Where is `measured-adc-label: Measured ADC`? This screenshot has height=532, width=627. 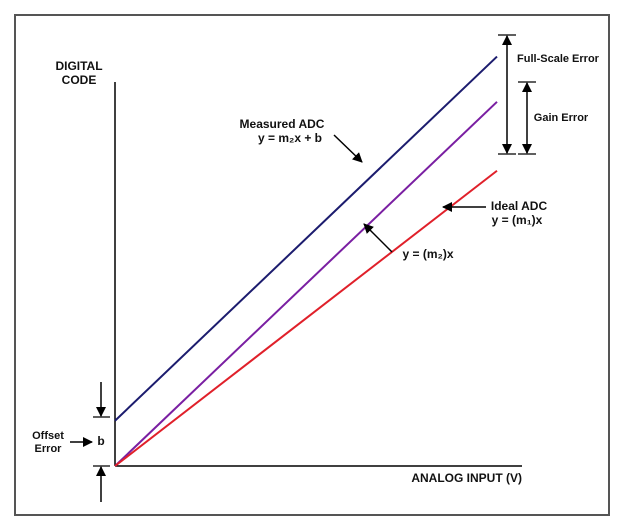 measured-adc-label: Measured ADC is located at coordinates (282, 124).